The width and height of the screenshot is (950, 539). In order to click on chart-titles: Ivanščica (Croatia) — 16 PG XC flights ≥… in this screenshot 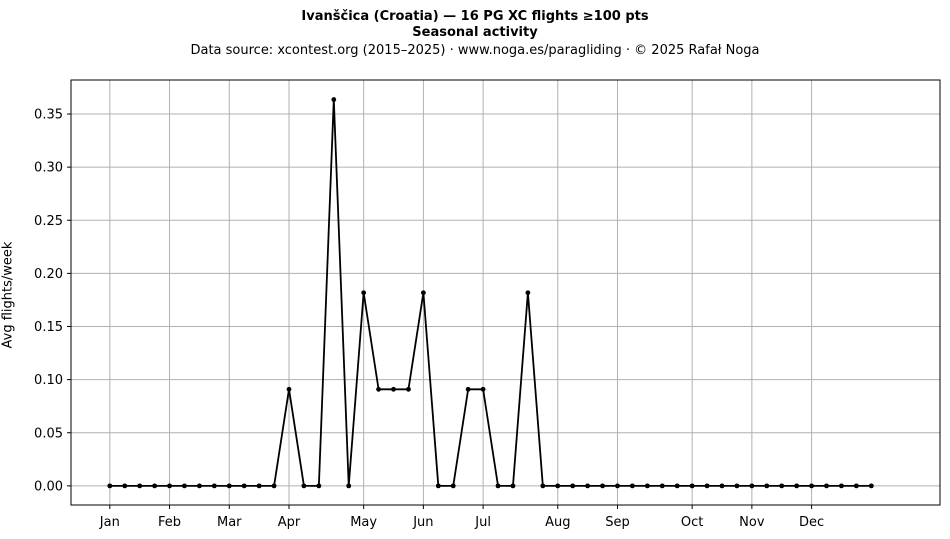, I will do `click(475, 34)`.